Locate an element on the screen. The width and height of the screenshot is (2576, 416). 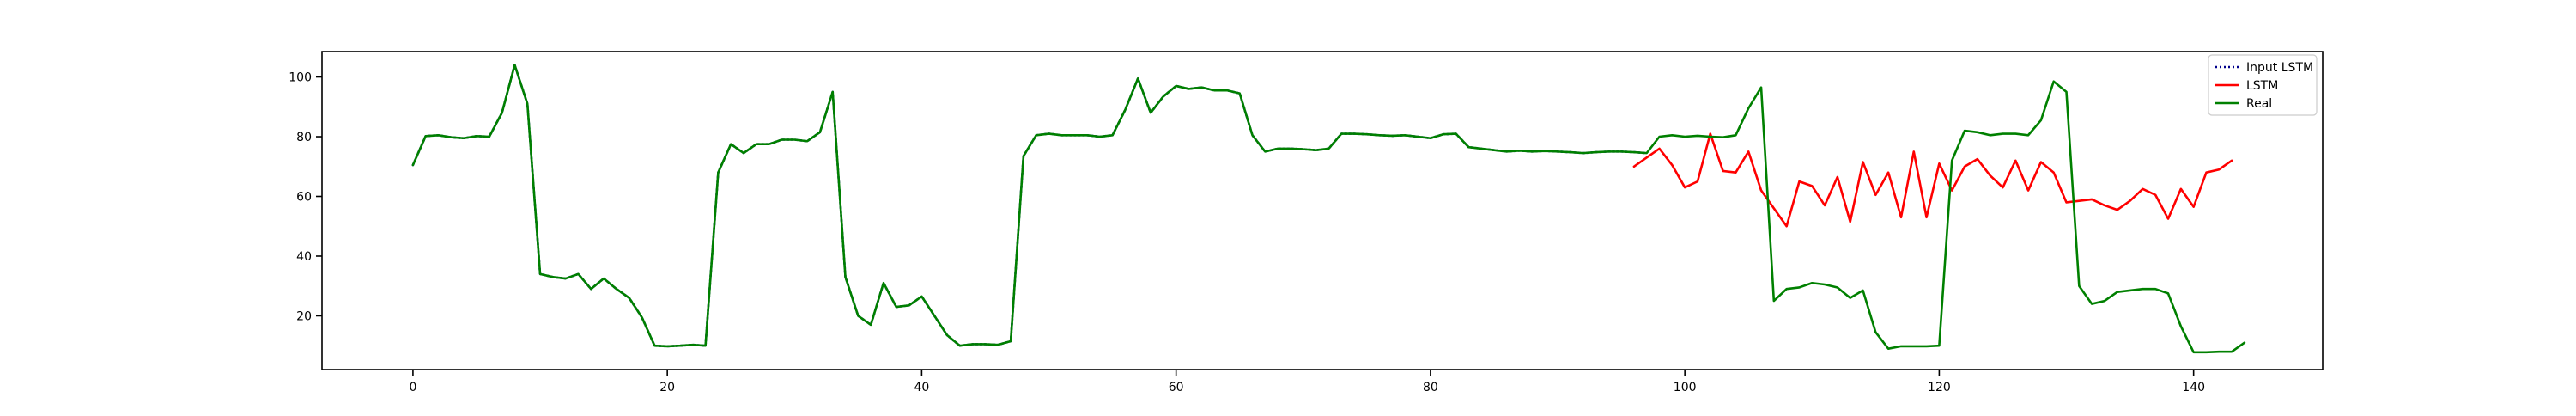
y-tick-label: 100 is located at coordinates (301, 78).